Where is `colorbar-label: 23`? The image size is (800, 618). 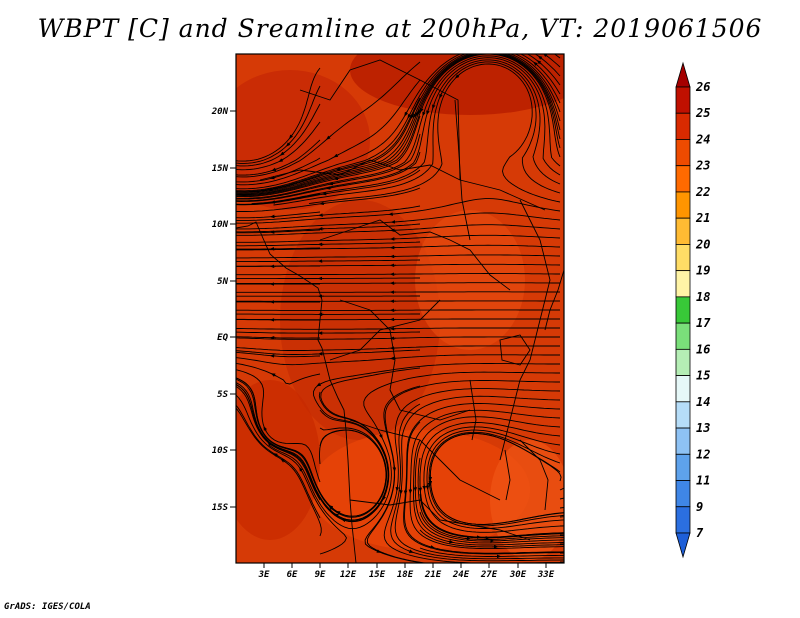
colorbar-label: 23 is located at coordinates (702, 166).